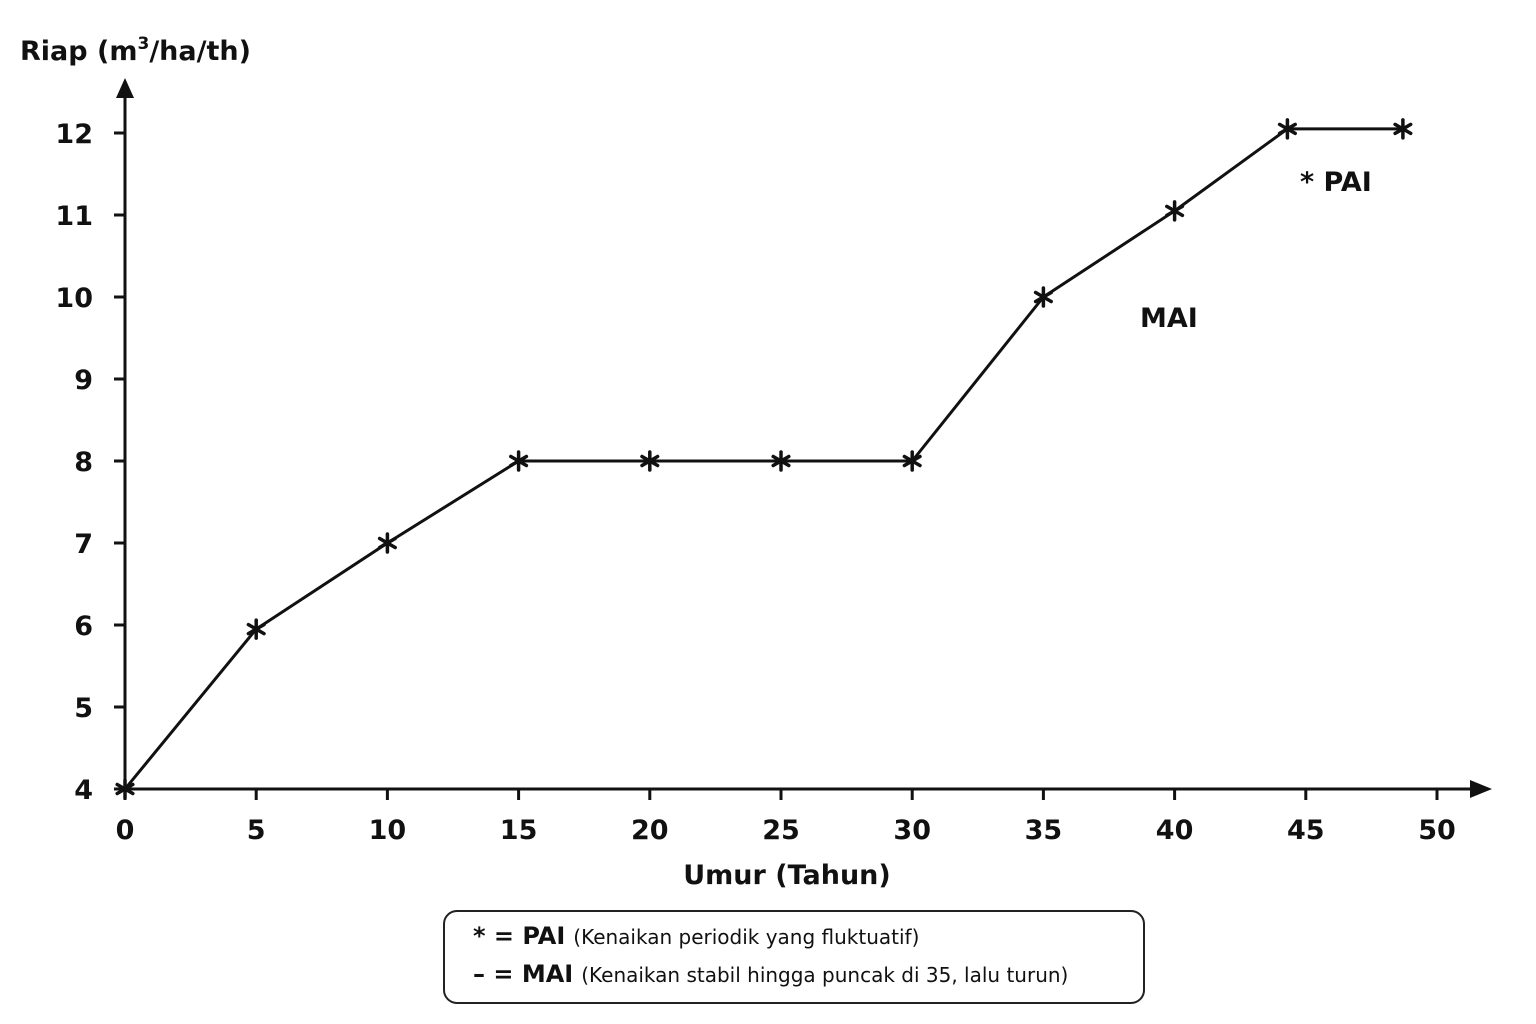 The image size is (1536, 1024). Describe the element at coordinates (1044, 830) in the screenshot. I see `x-tick-label-35: 35` at that location.